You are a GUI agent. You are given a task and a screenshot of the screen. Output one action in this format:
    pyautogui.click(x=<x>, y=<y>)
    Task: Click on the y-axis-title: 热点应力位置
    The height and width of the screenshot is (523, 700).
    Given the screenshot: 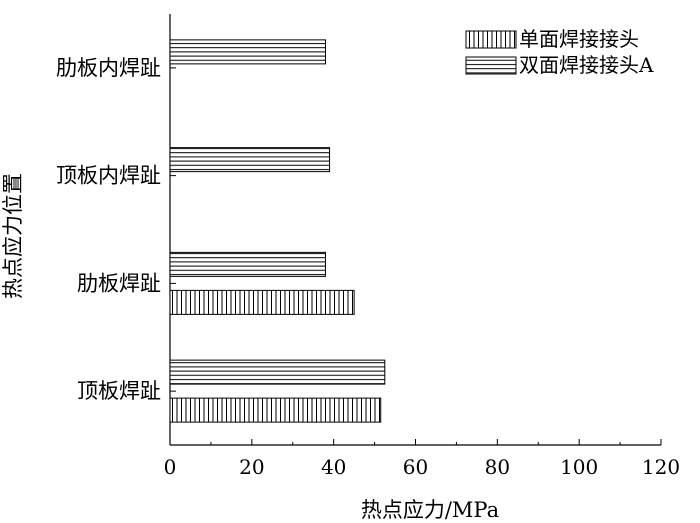 What is the action you would take?
    pyautogui.click(x=13, y=236)
    